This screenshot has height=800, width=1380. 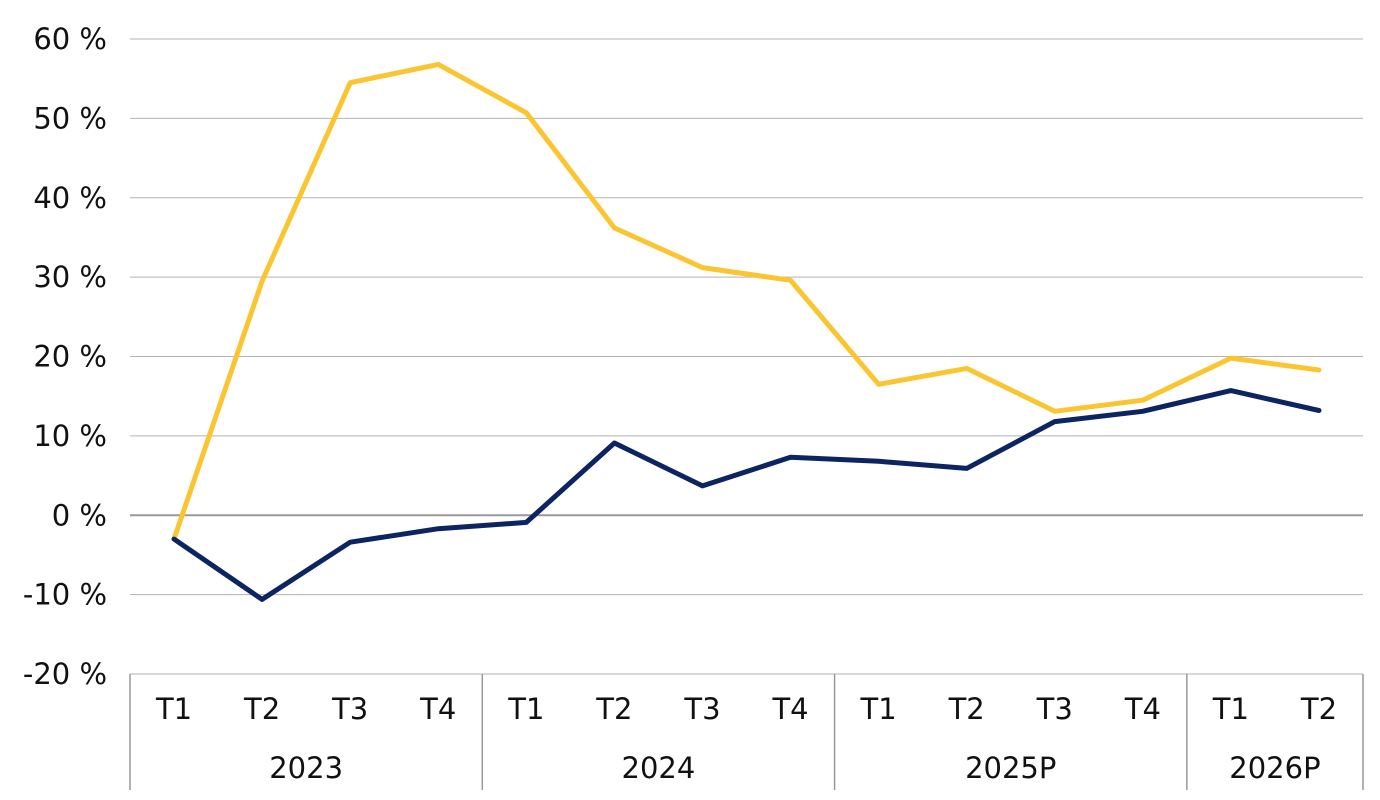 What do you see at coordinates (70, 198) in the screenshot?
I see `y-tick-label: 40 %` at bounding box center [70, 198].